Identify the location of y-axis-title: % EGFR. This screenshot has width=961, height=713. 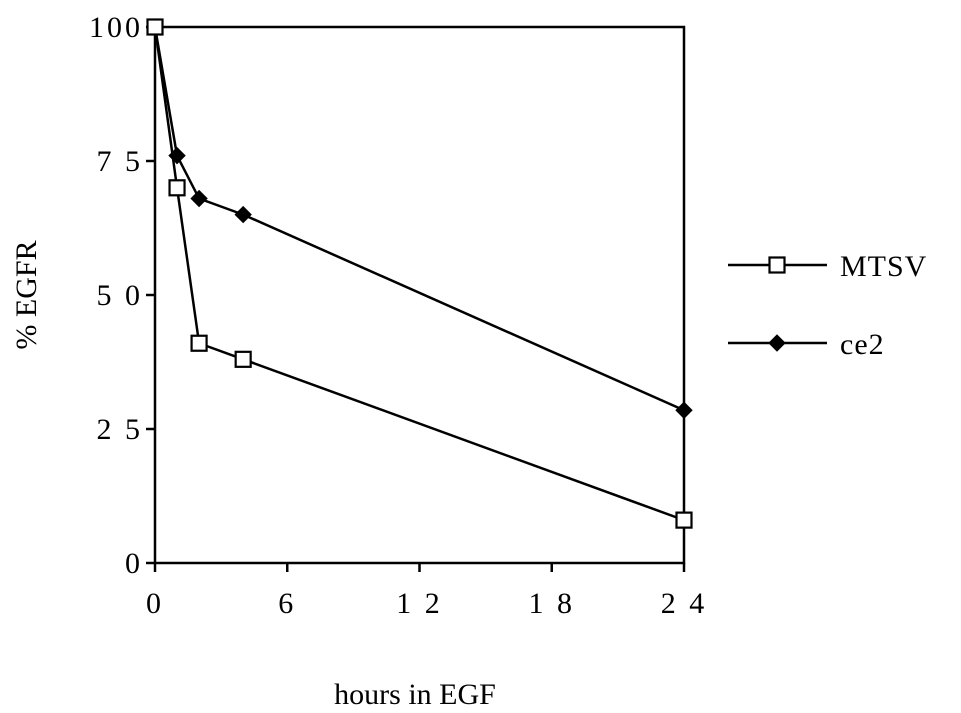
(26, 294).